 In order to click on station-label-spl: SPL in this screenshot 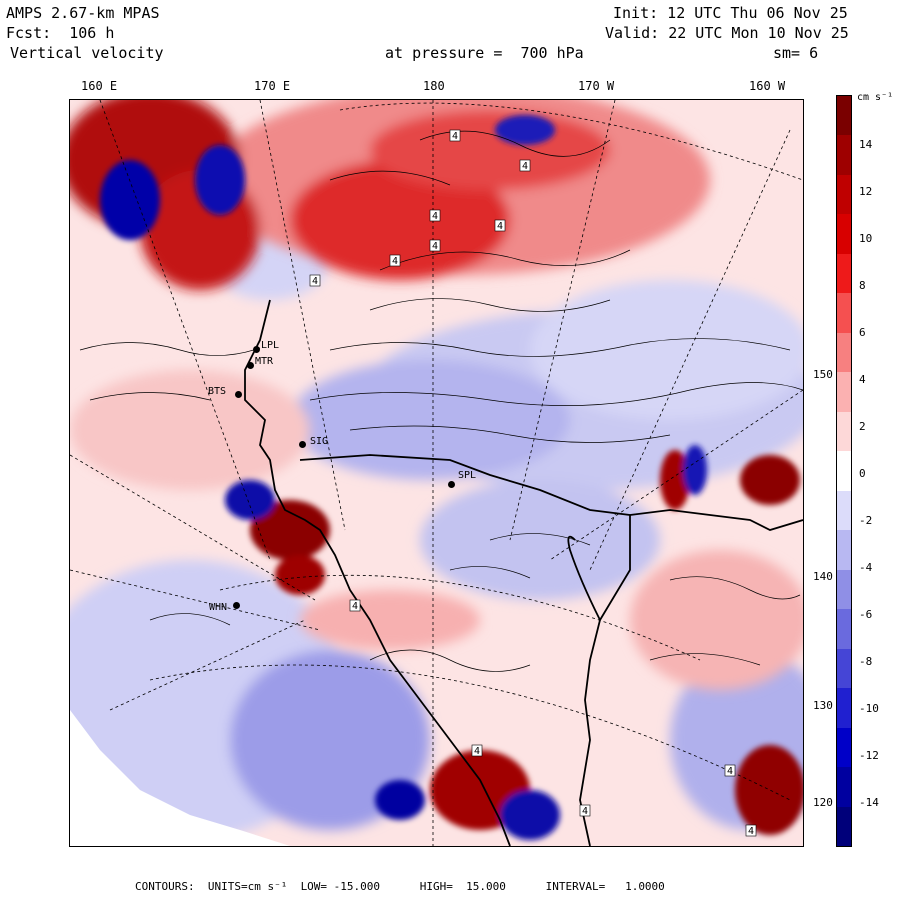, I will do `click(467, 475)`.